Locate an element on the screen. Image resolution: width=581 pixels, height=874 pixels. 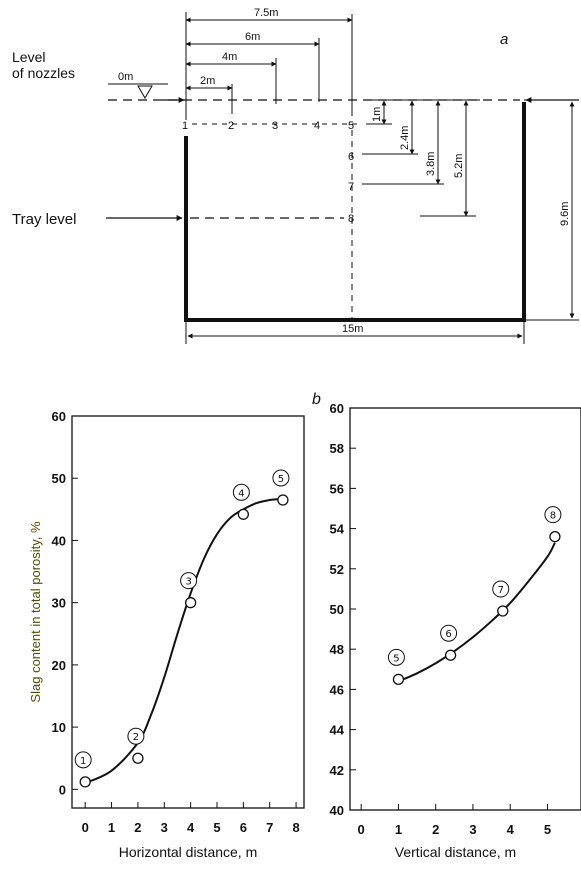
point-label-h-3: 3 is located at coordinates (188, 582).